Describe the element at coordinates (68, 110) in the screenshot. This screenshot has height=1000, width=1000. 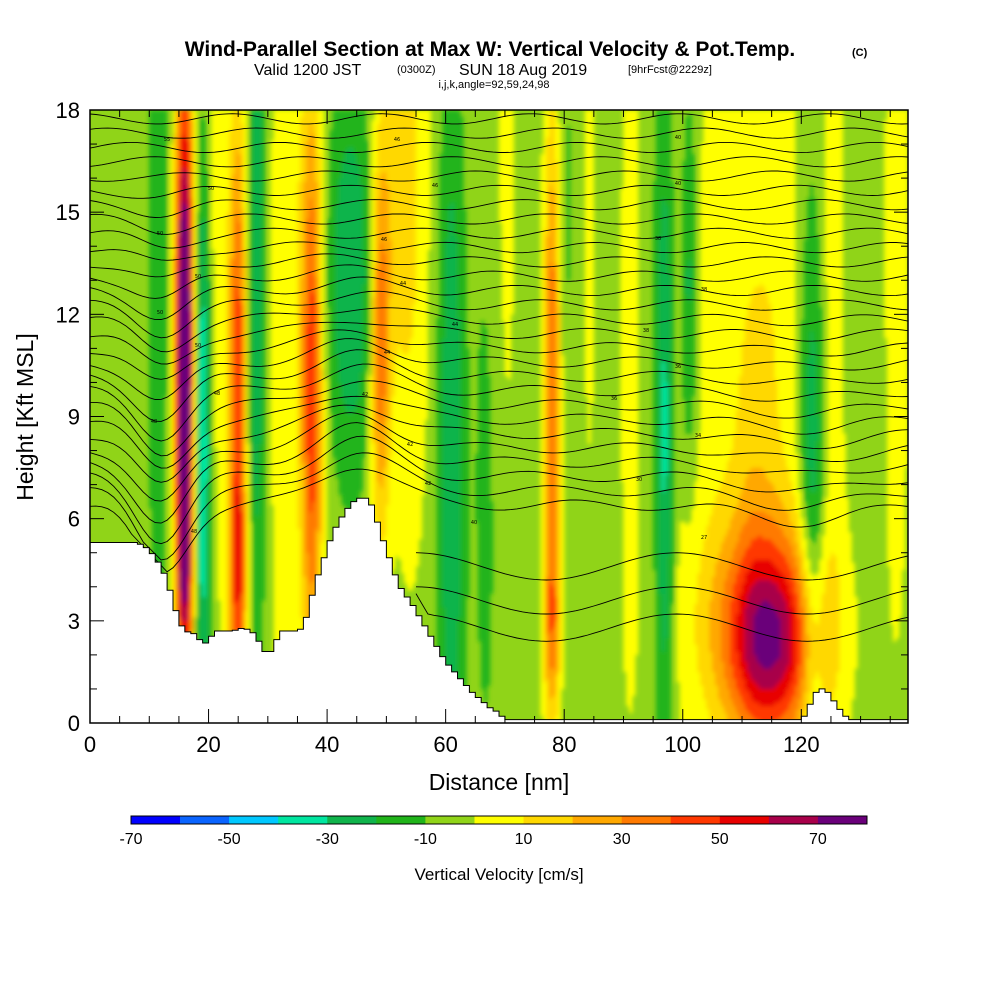
I see `y-tick-label: 18` at that location.